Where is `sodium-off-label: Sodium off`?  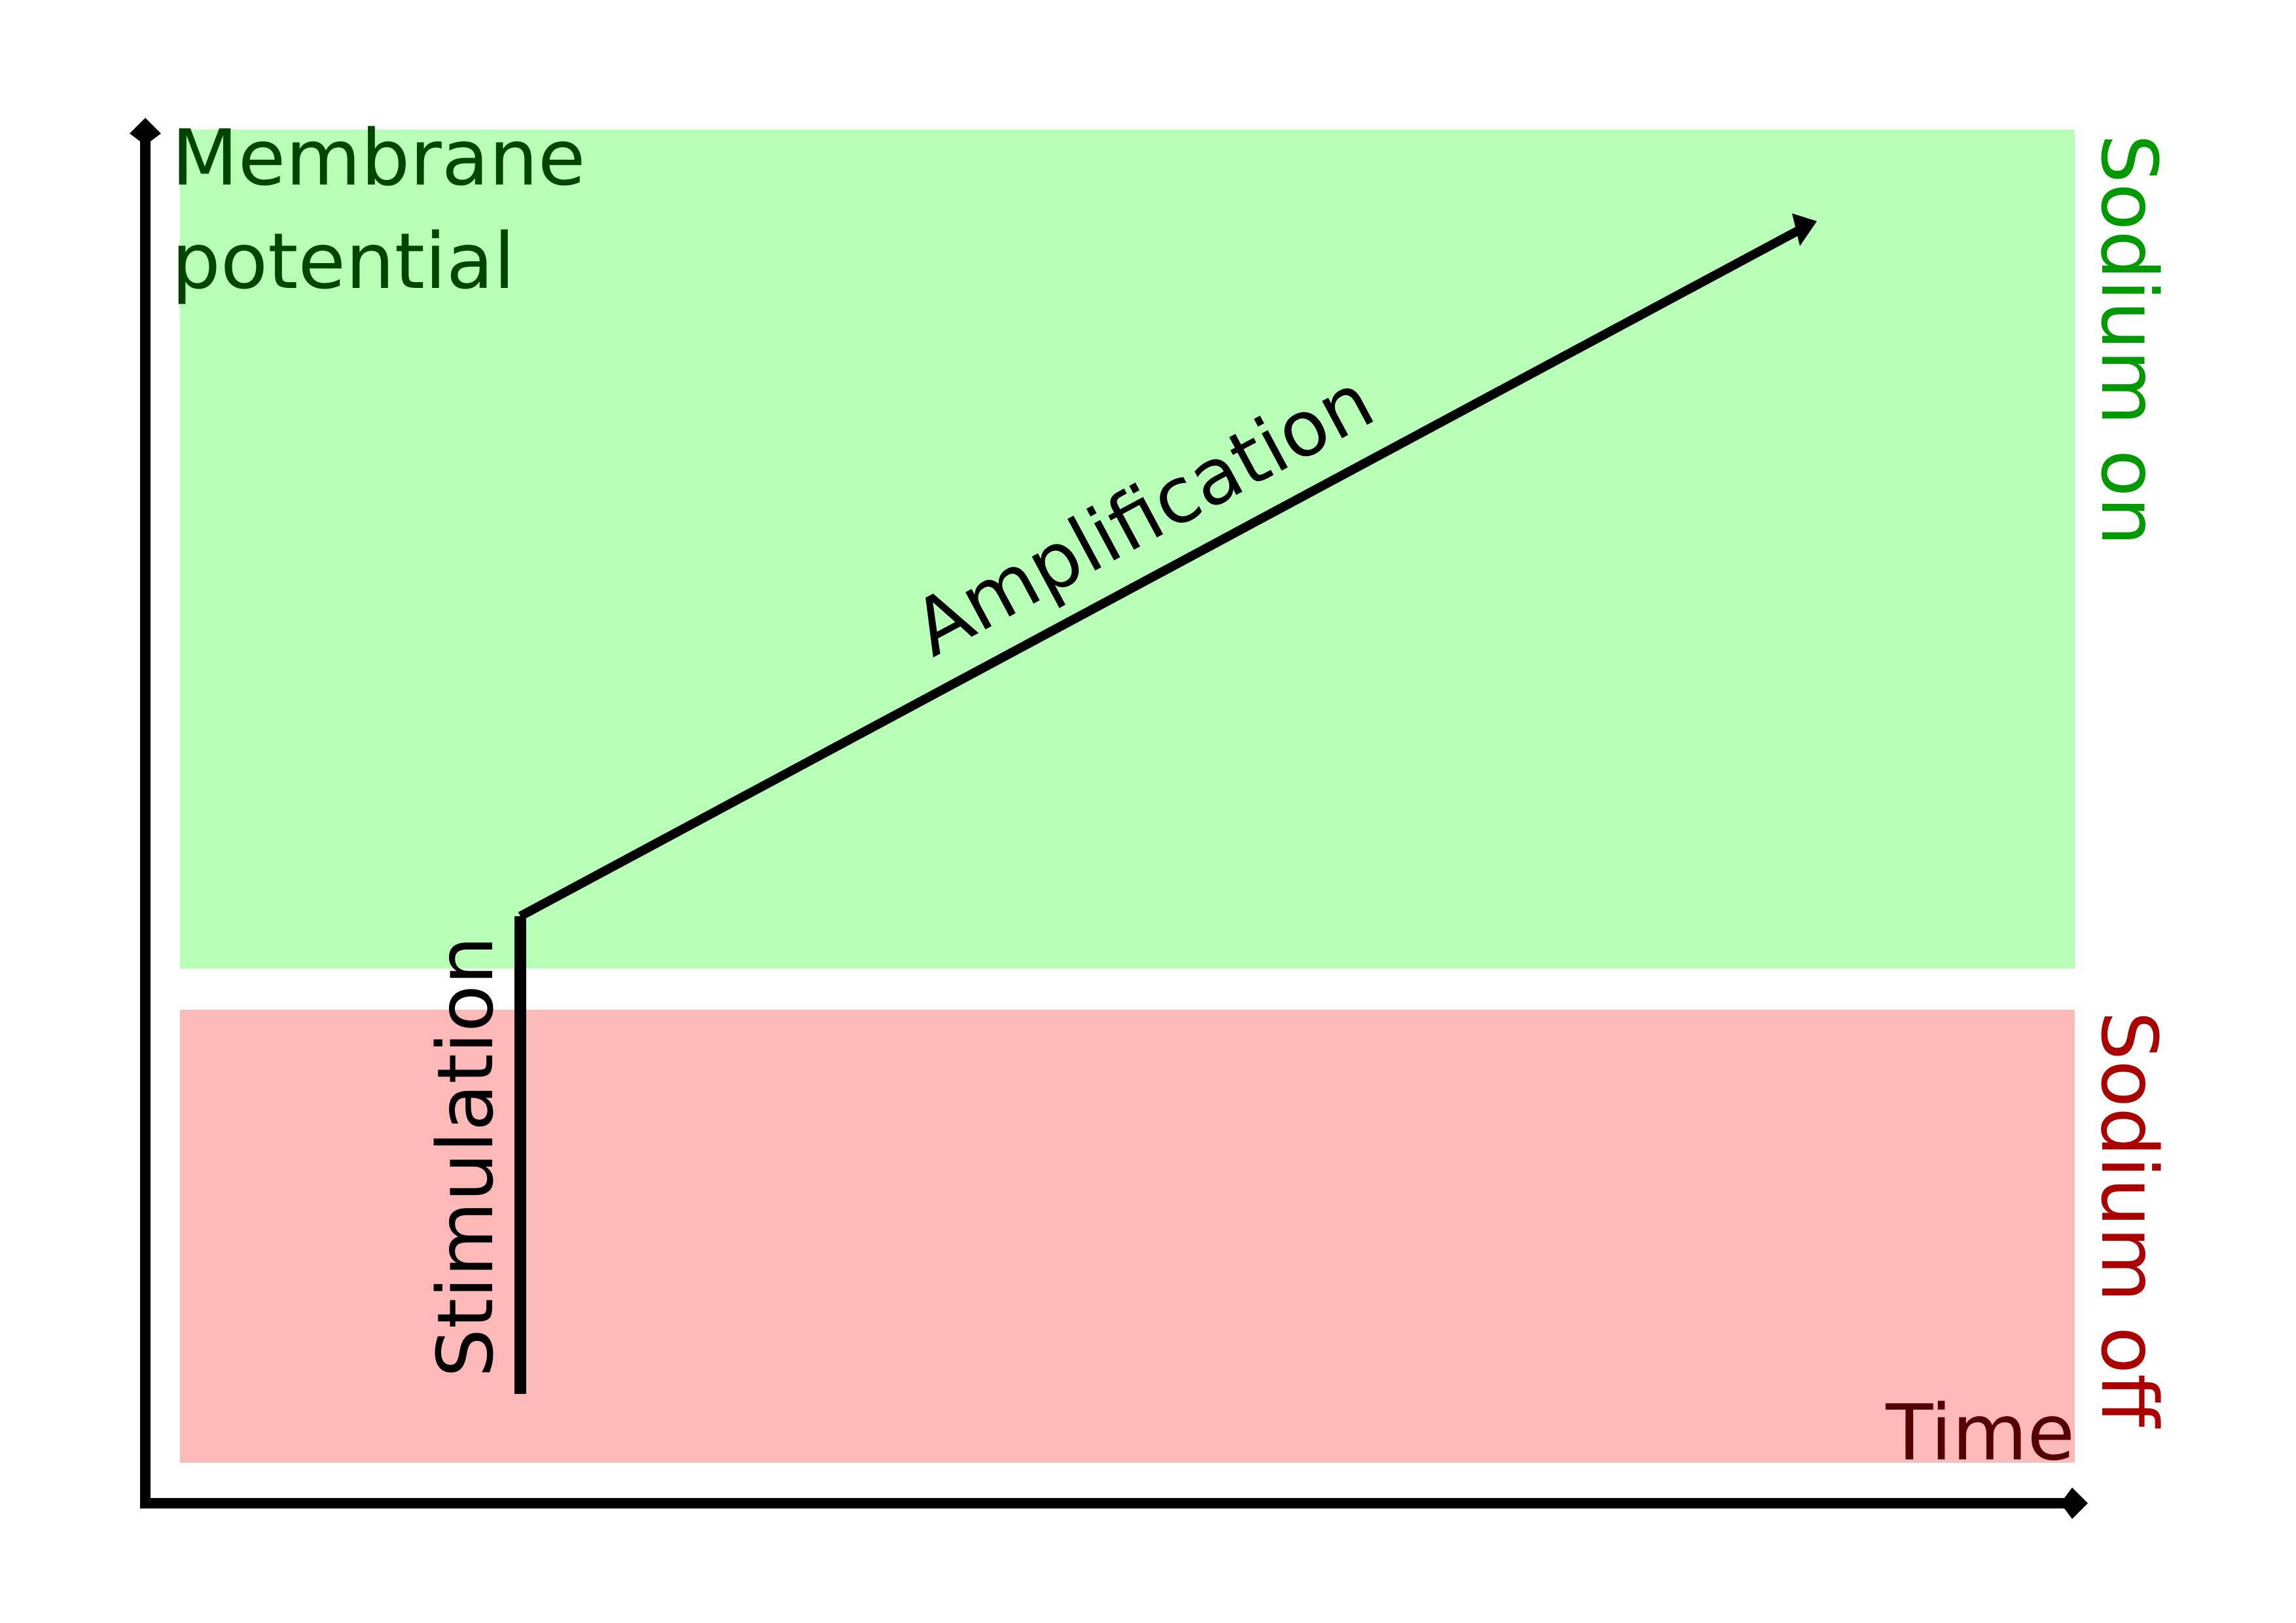 sodium-off-label: Sodium off is located at coordinates (2129, 1220).